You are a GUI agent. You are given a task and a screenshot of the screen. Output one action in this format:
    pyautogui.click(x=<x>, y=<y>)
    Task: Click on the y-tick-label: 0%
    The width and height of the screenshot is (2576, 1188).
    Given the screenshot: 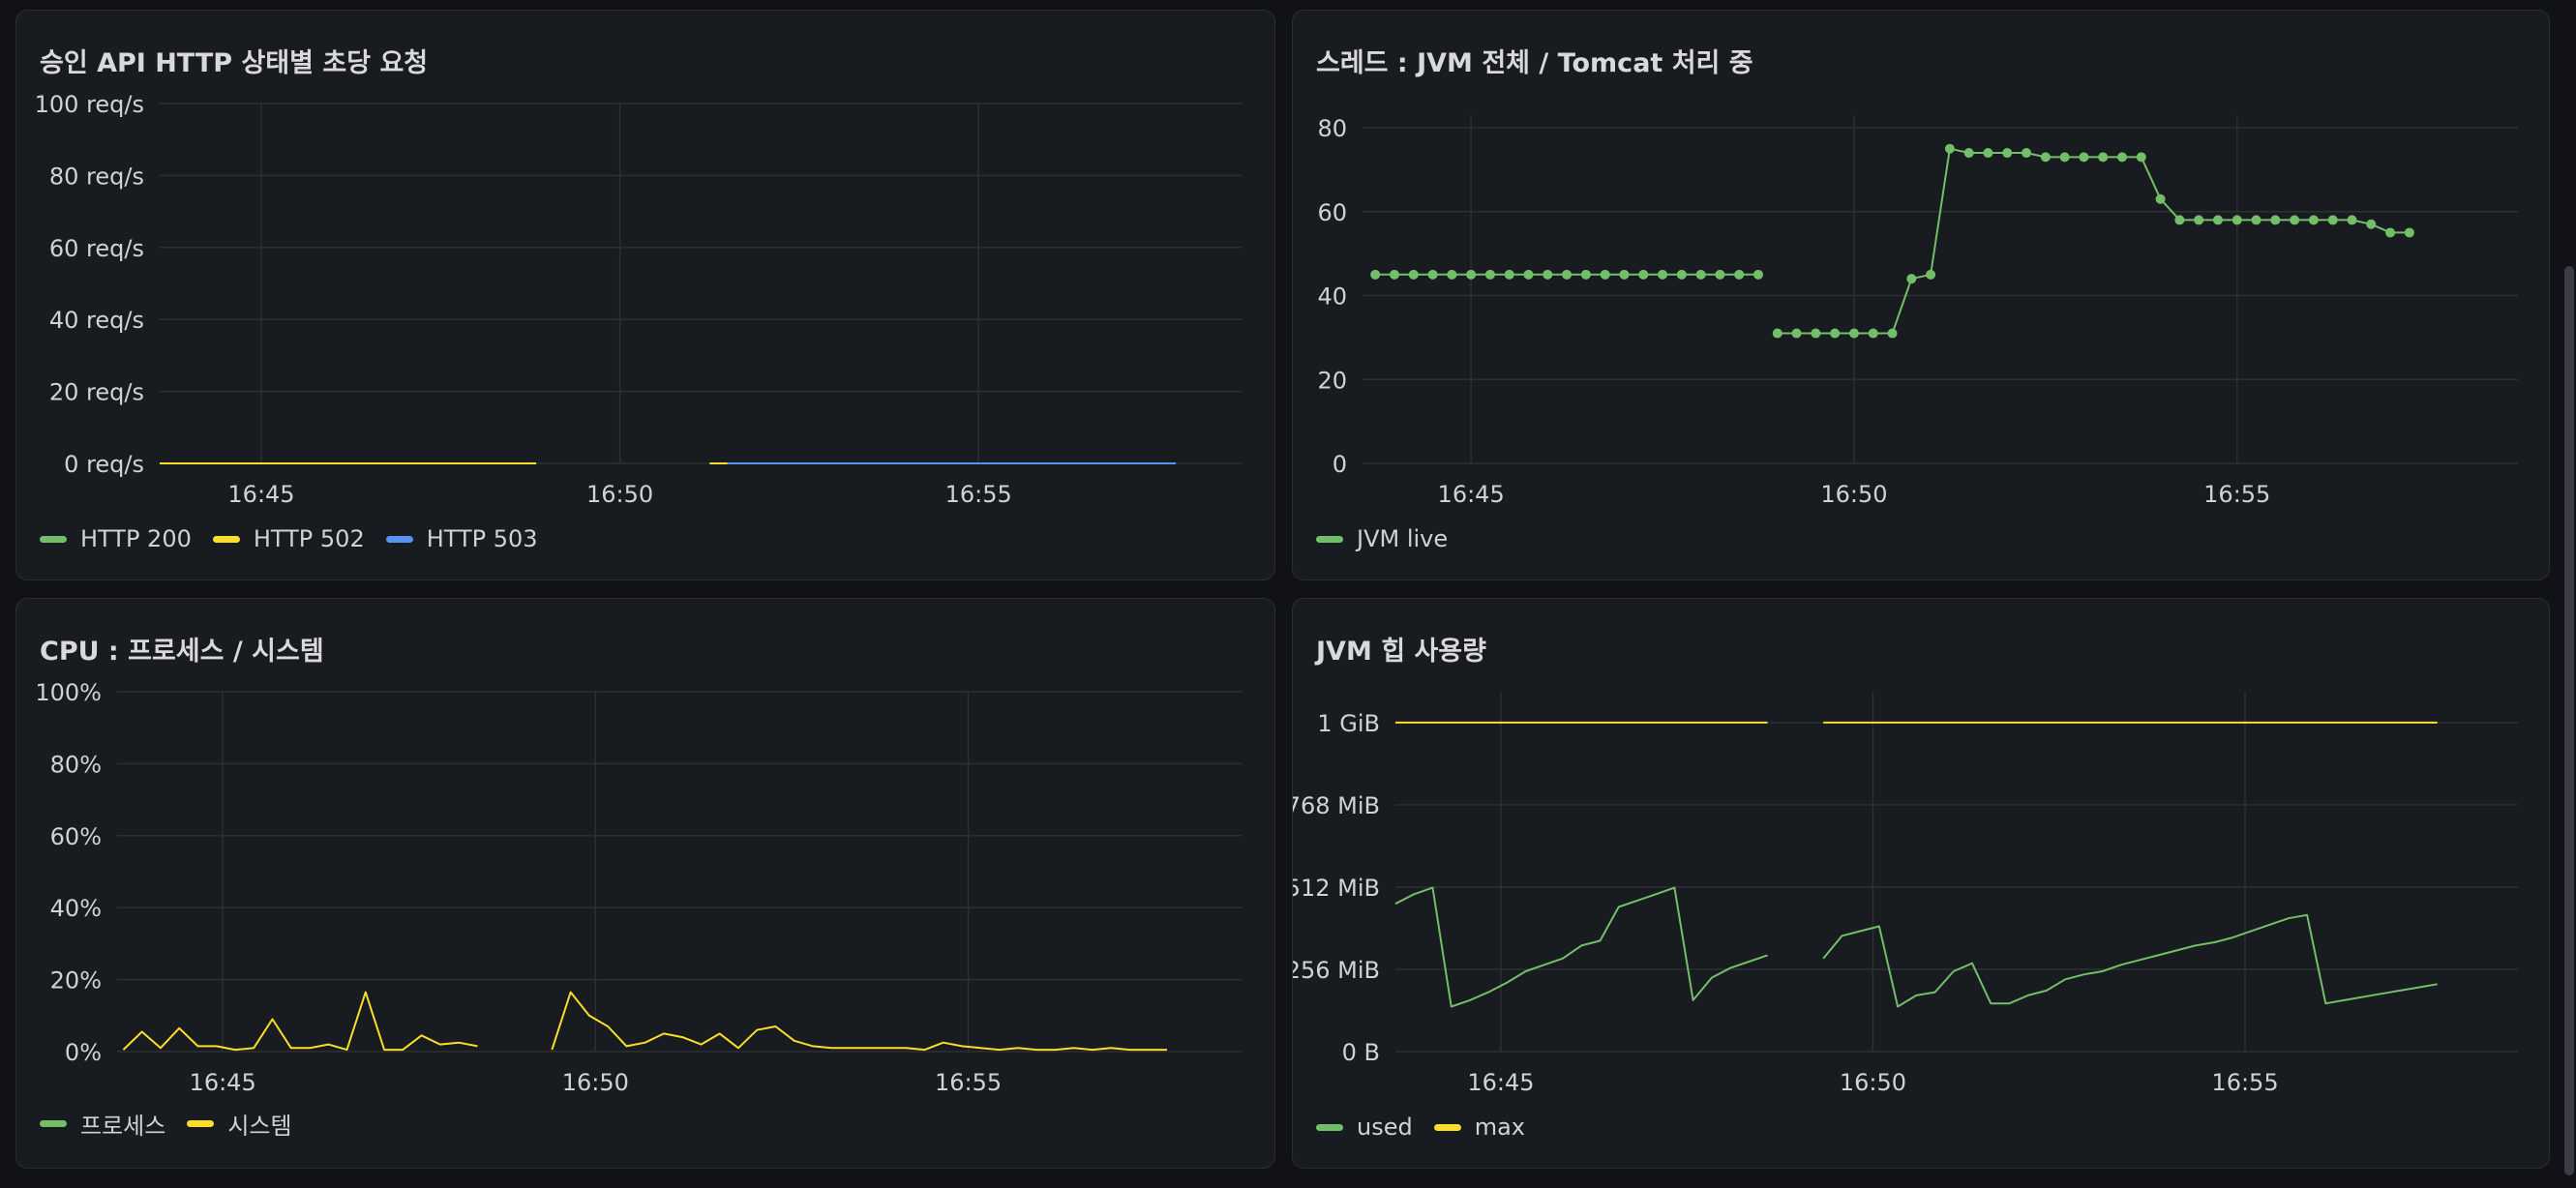 What is the action you would take?
    pyautogui.click(x=83, y=1053)
    